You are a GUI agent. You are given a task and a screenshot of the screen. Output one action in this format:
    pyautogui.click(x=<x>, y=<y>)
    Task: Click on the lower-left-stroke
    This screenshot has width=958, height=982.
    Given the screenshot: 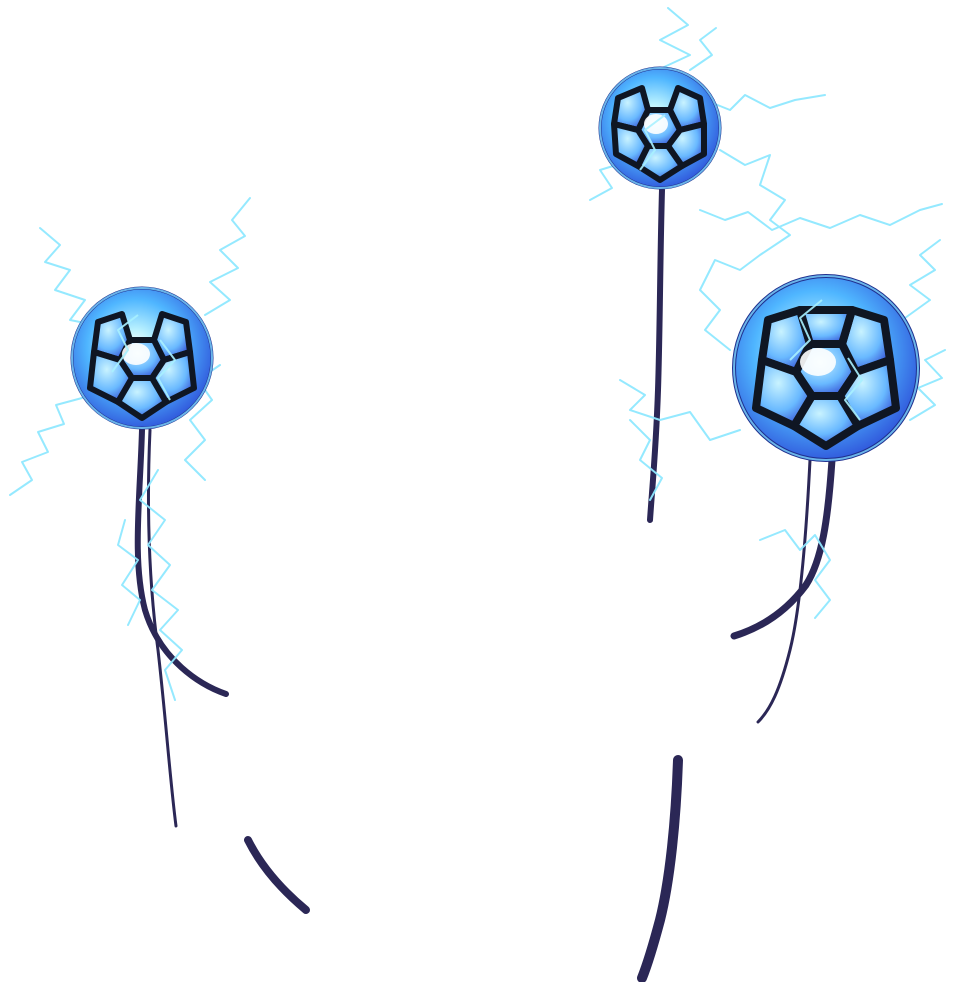 What is the action you would take?
    pyautogui.click(x=277, y=875)
    